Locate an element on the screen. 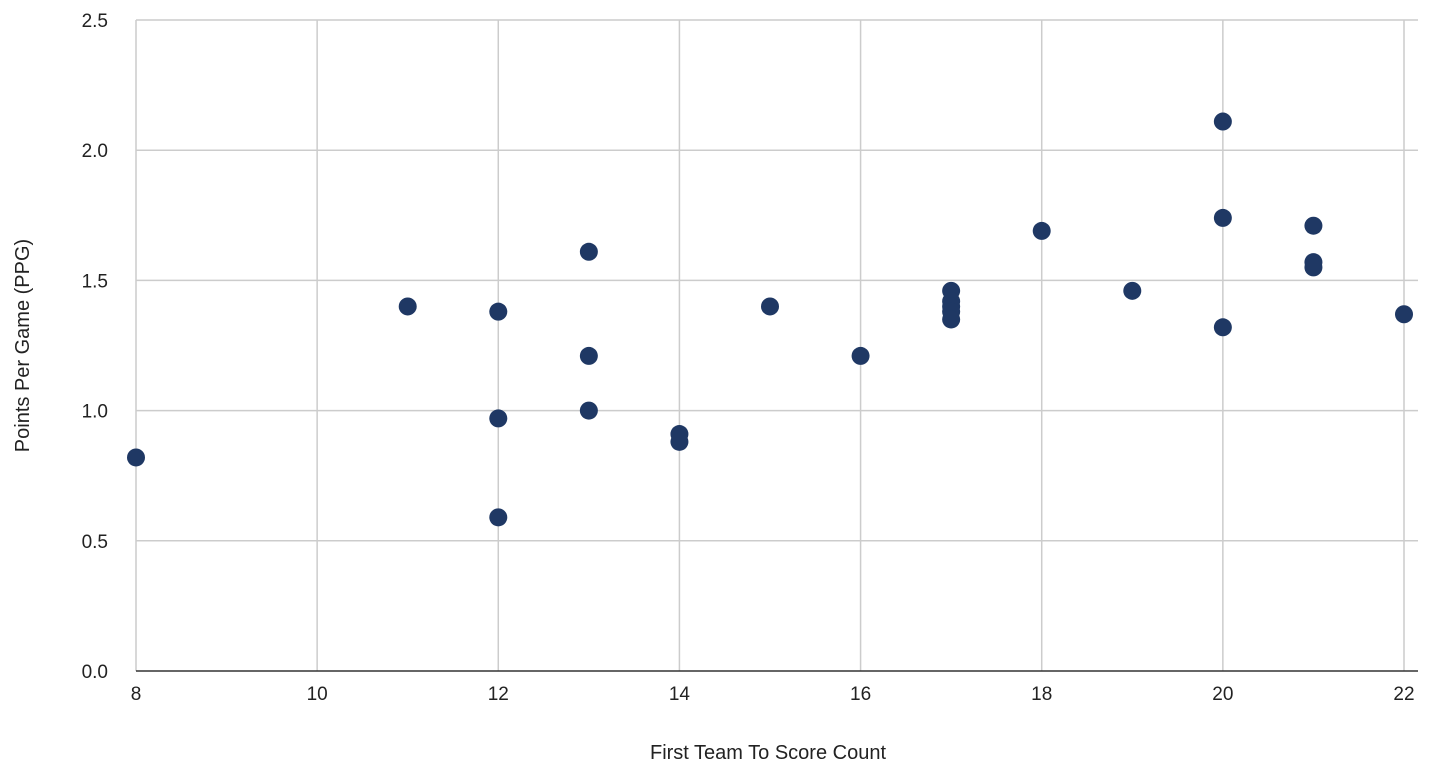  x-tick-label: 10 is located at coordinates (317, 694).